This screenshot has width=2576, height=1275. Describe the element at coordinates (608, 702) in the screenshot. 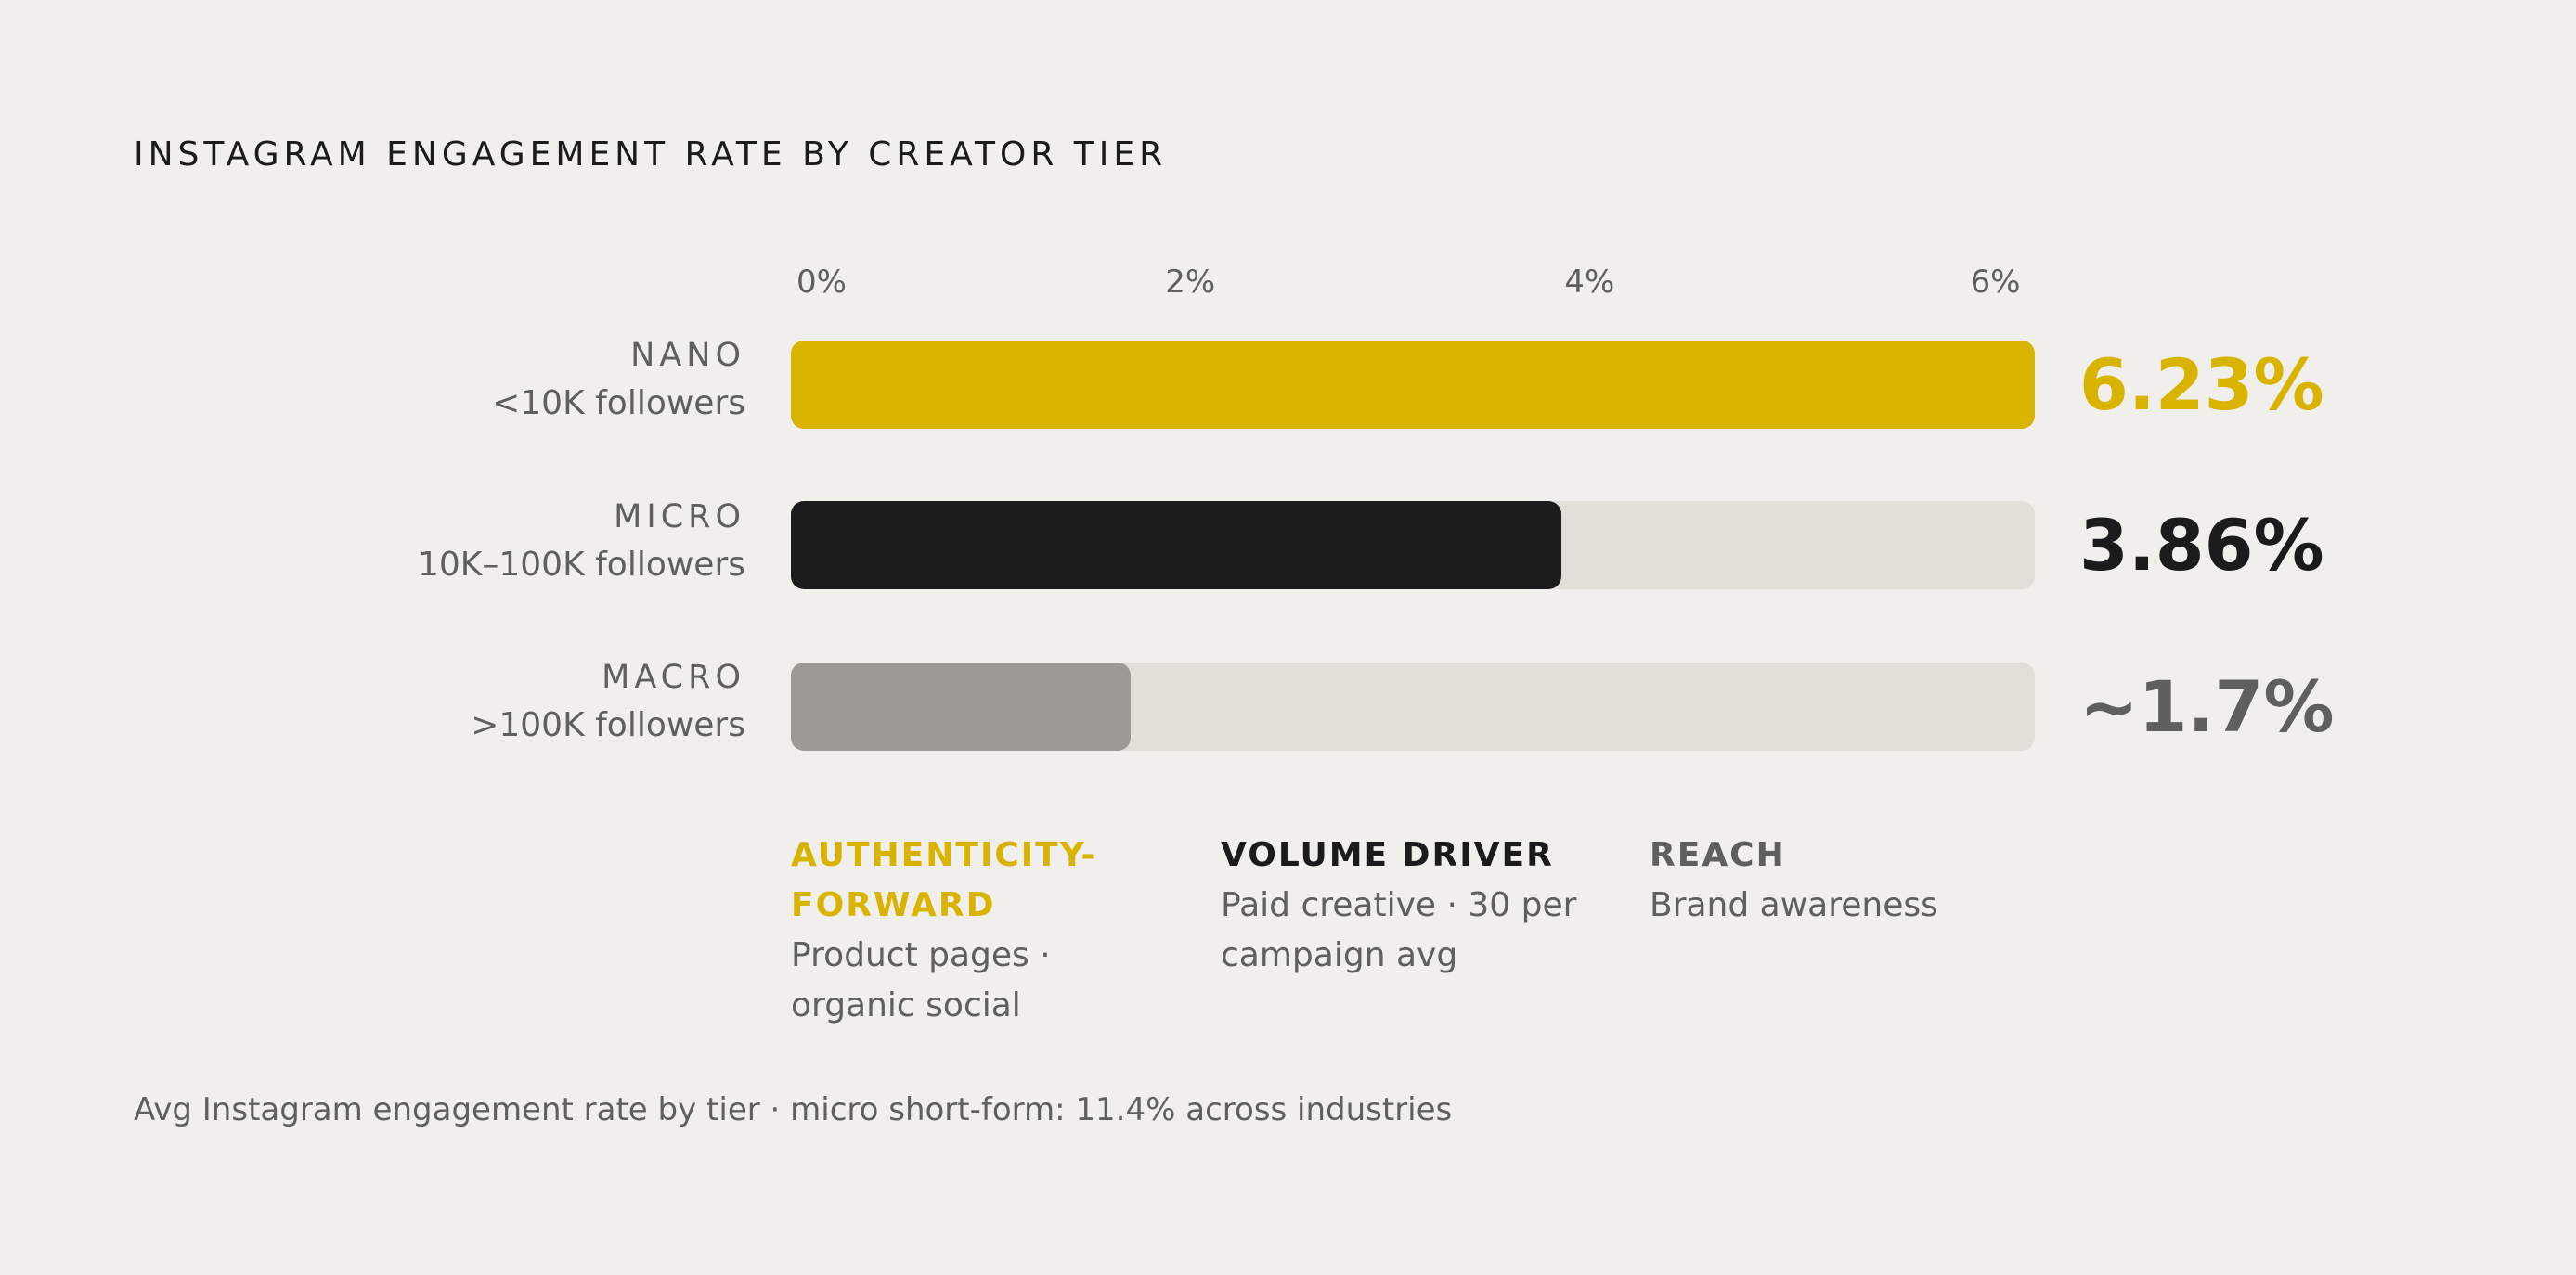

I see `row-label-macro: MACRO >100K followers` at that location.